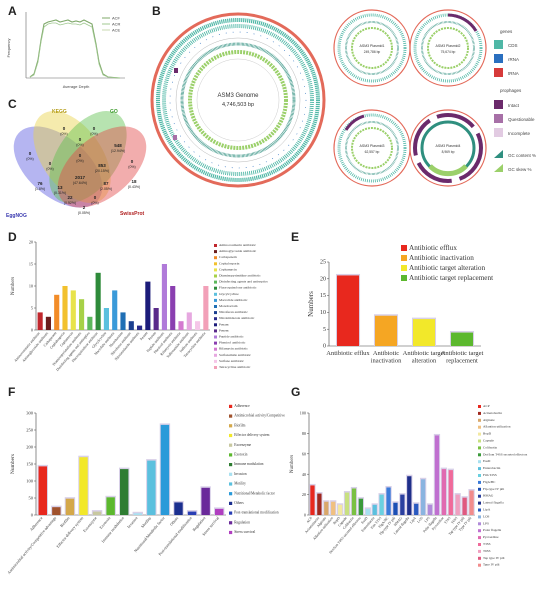 This screenshot has height=593, width=550. What do you see at coordinates (243, 282) in the screenshot?
I see `d-legend-label: Disinfecting agents and antiseptics` at bounding box center [243, 282].